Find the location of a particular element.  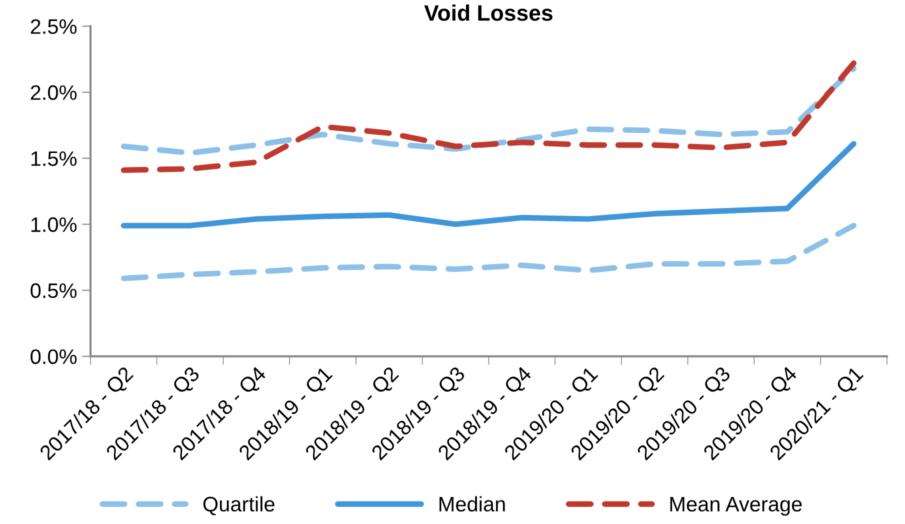

y-tick-label: 2.0% is located at coordinates (53, 92).